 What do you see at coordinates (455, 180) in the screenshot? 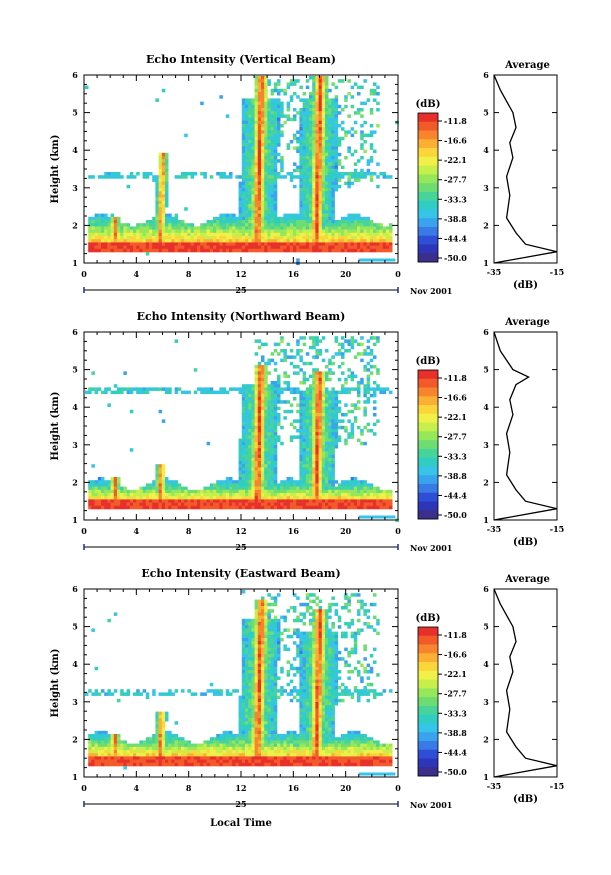
I see `colorbar-label: -27.7` at bounding box center [455, 180].